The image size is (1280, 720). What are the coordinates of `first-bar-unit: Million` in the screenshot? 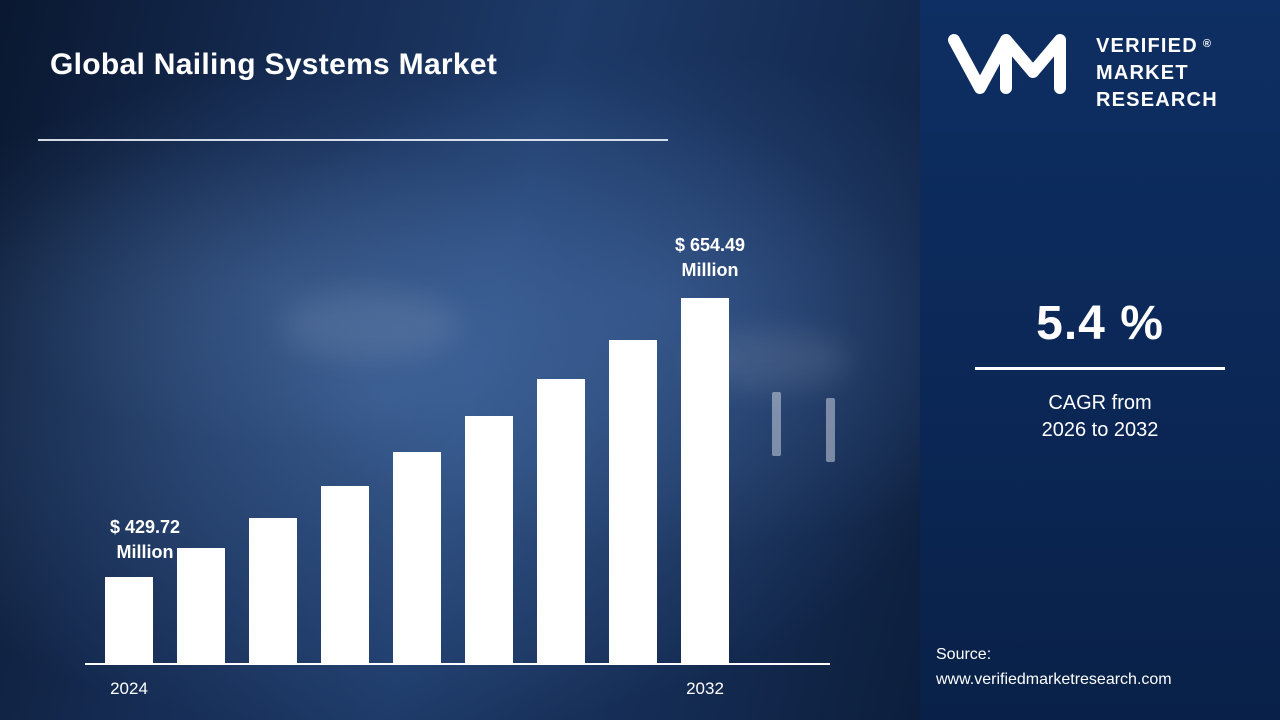 It's located at (145, 552).